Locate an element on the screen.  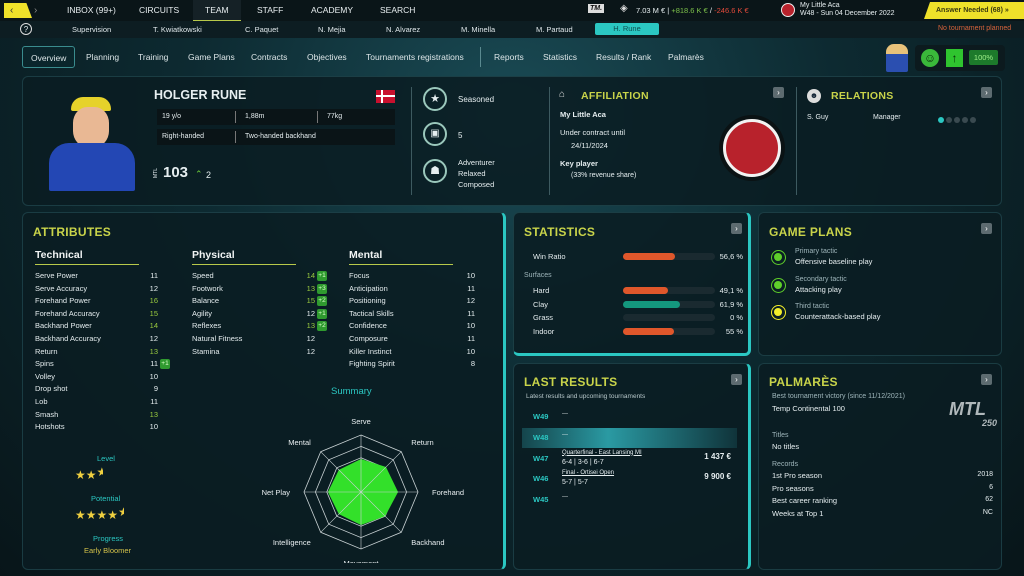
nav-team: TEAM is located at coordinates (217, 10).